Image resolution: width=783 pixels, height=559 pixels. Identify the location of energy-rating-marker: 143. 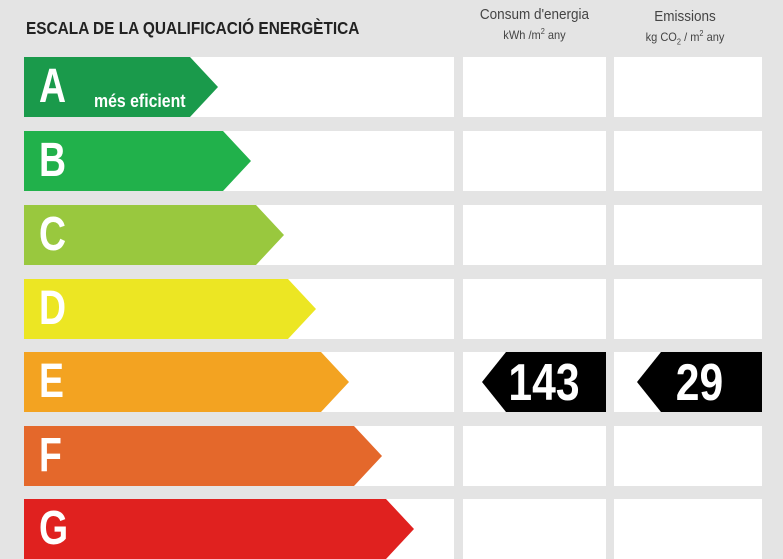
(544, 382).